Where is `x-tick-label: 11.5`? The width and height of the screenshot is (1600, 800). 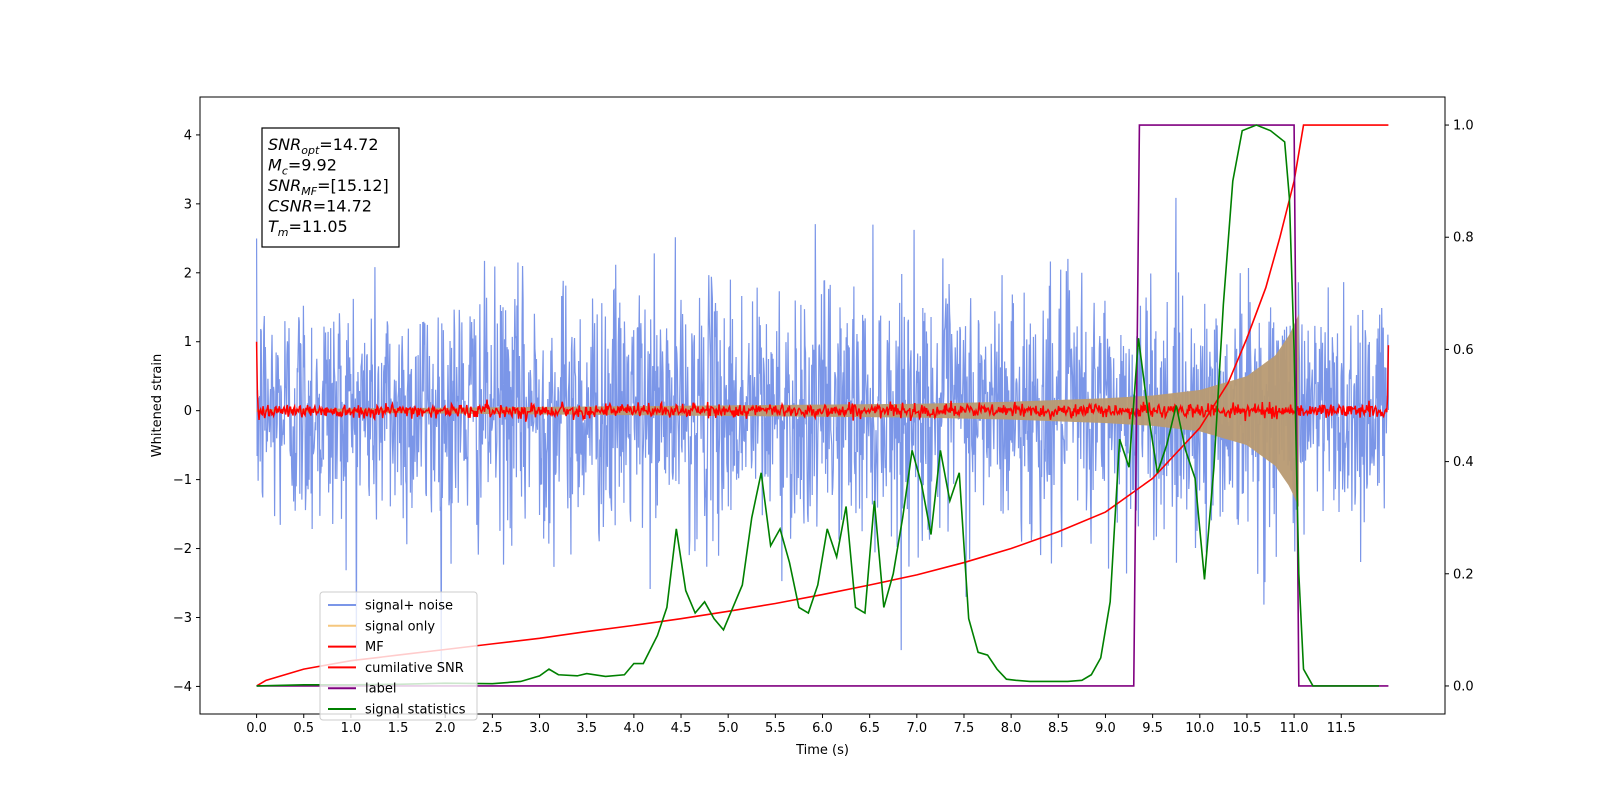
x-tick-label: 11.5 is located at coordinates (1341, 728).